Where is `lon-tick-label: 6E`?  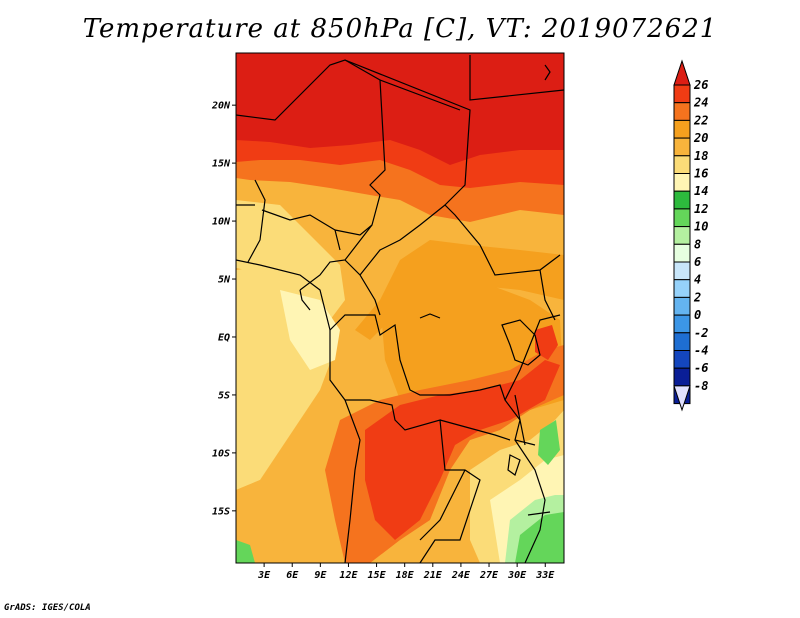
lon-tick-label: 6E is located at coordinates (292, 575).